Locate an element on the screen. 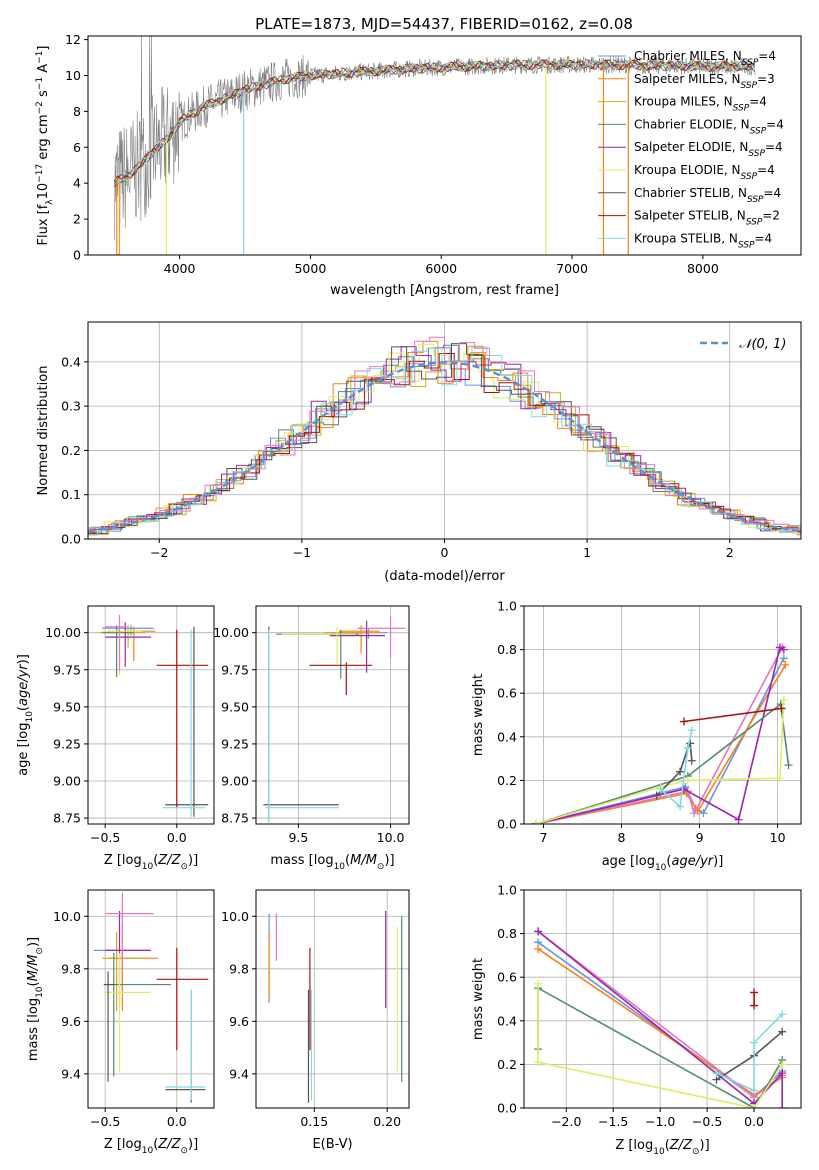 This screenshot has height=1170, width=819. weight_vs_Z-xtick-label-2: −1.0 is located at coordinates (660, 1121).